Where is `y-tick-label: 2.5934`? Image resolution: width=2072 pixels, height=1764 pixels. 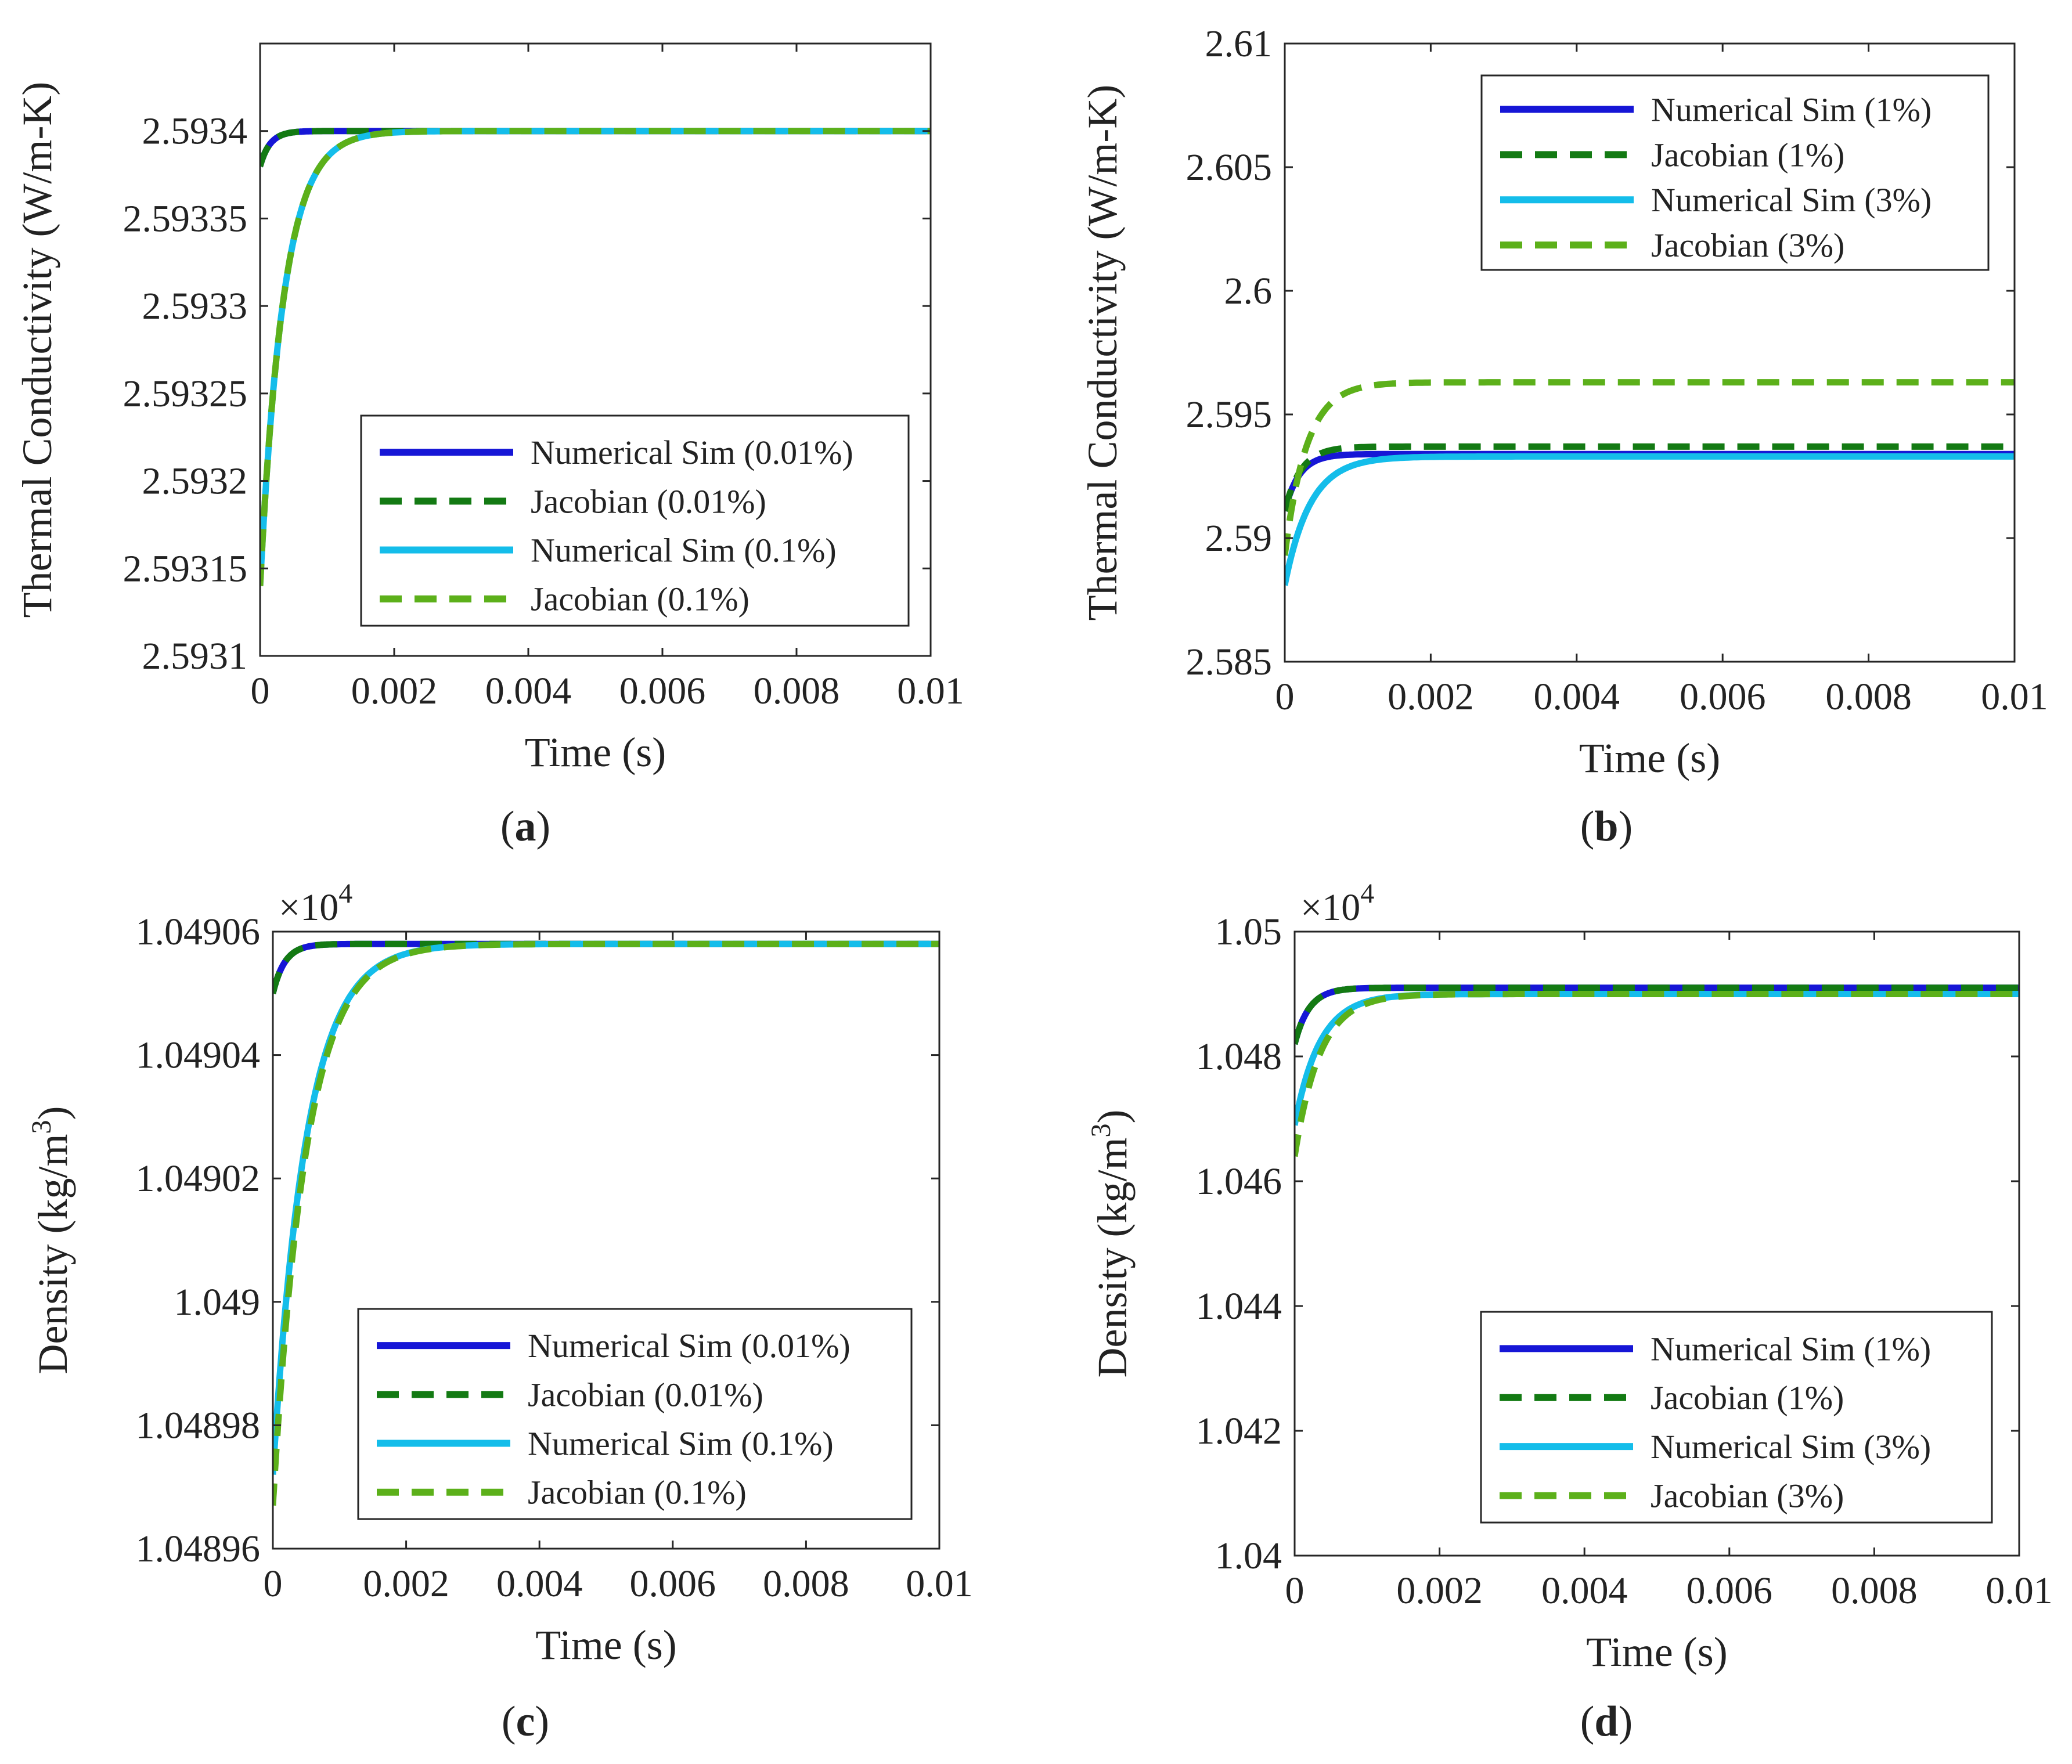 y-tick-label: 2.5934 is located at coordinates (195, 131).